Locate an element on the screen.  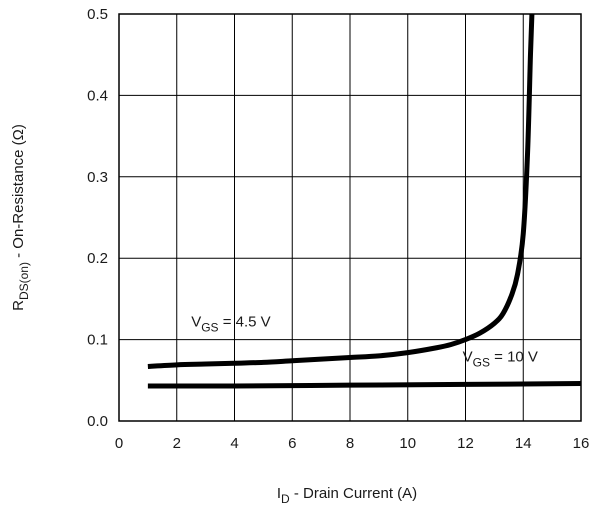
x-tick-label: 2 is located at coordinates (177, 443).